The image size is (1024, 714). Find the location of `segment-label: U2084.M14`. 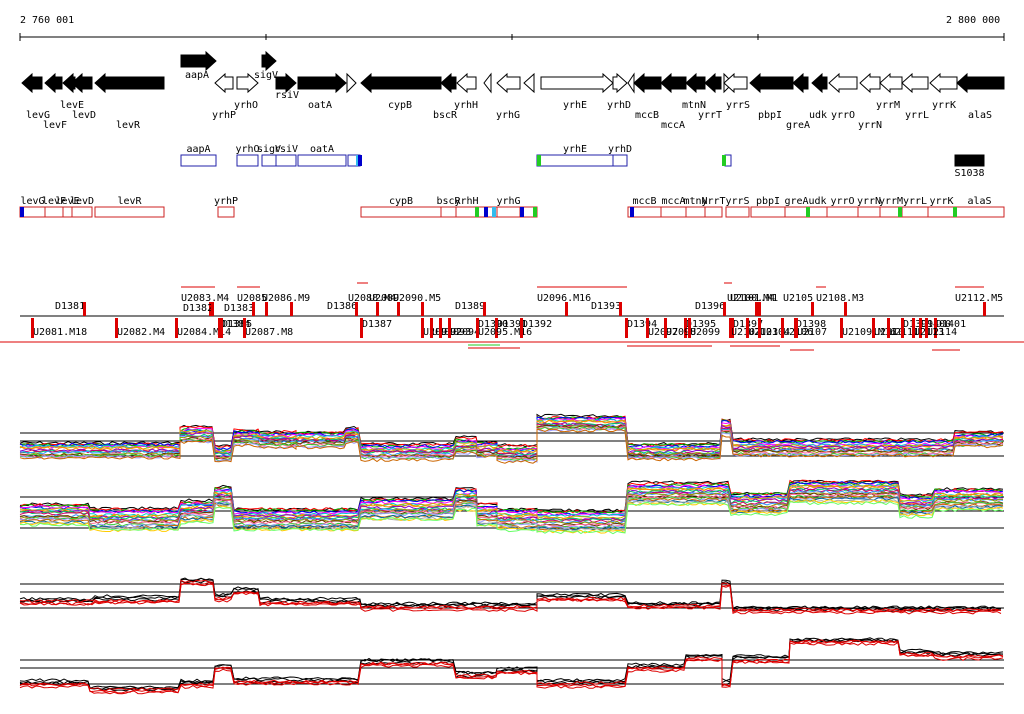

segment-label: U2084.M14 is located at coordinates (204, 332).